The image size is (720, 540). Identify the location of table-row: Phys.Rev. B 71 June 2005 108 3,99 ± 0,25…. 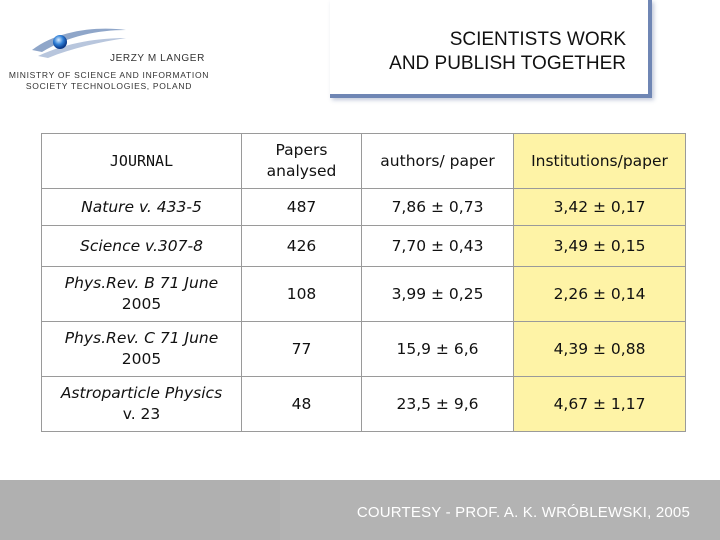
(363, 294).